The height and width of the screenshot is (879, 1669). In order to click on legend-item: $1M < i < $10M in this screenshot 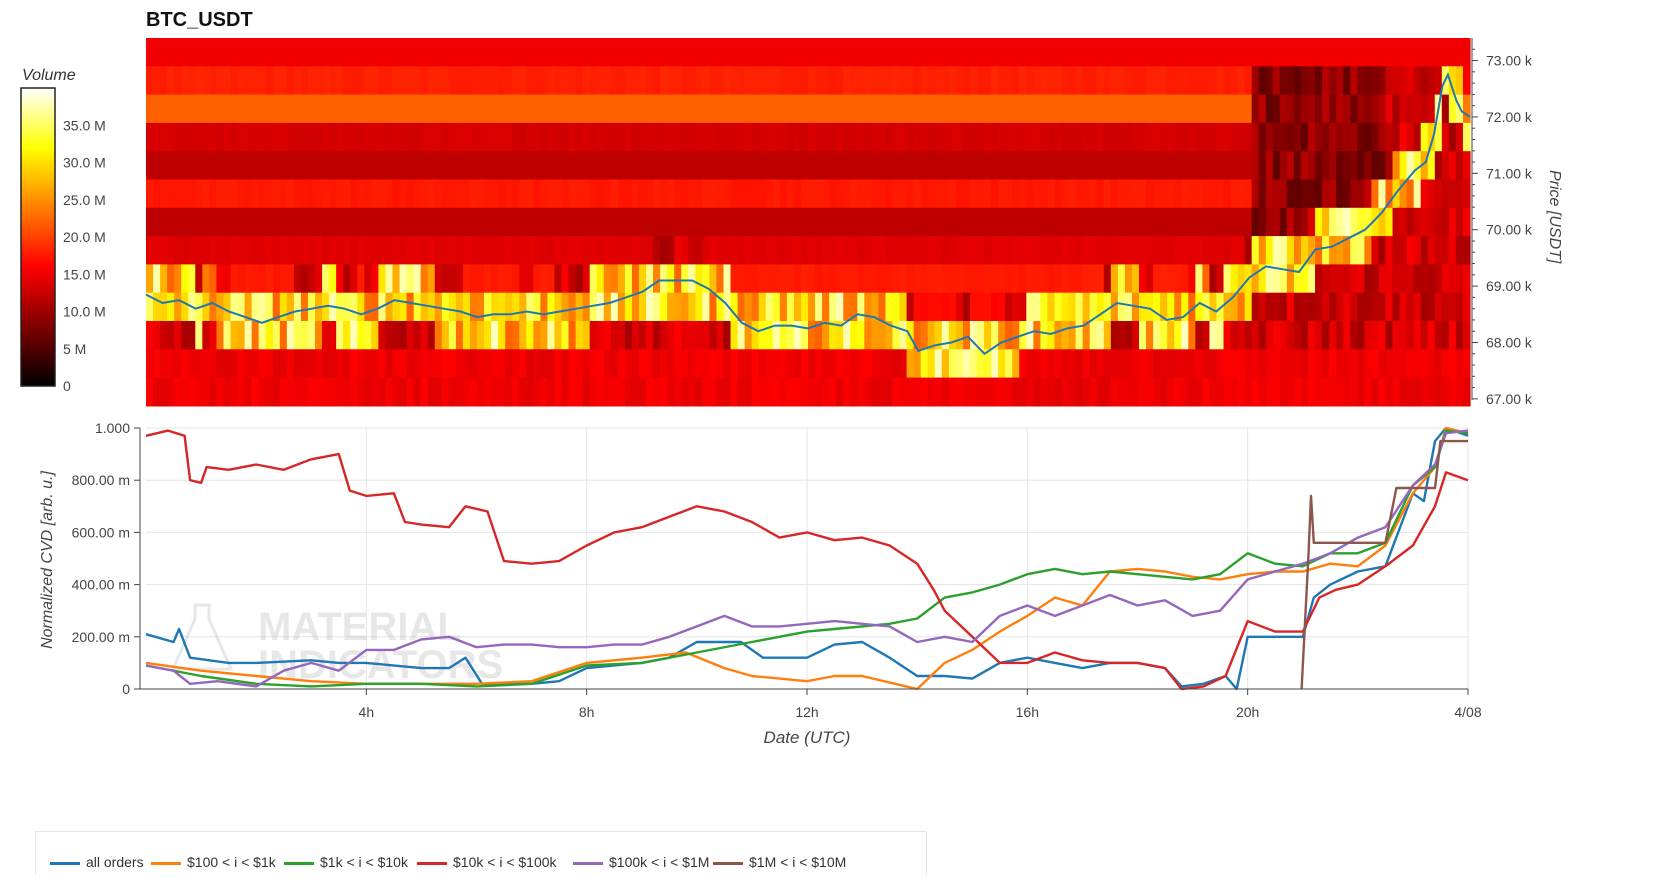, I will do `click(779, 862)`.